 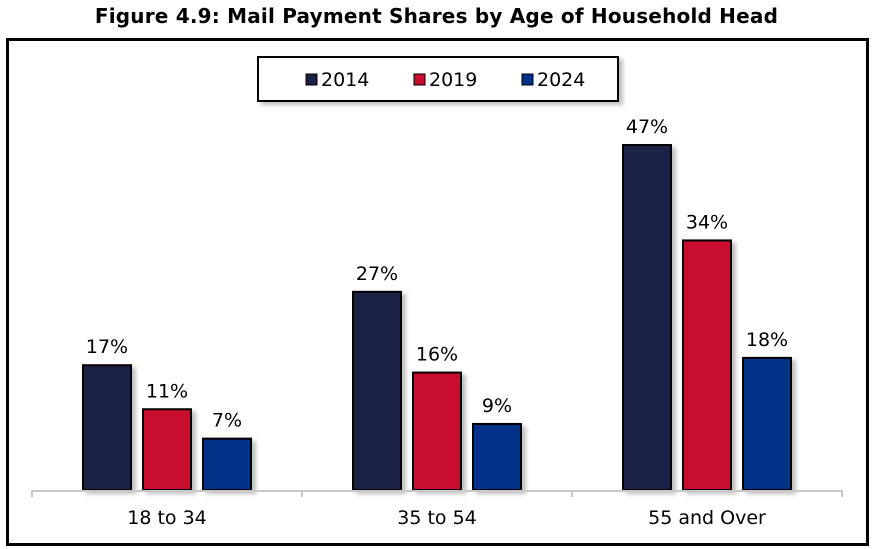 I want to click on data-label: 7%, so click(x=227, y=421).